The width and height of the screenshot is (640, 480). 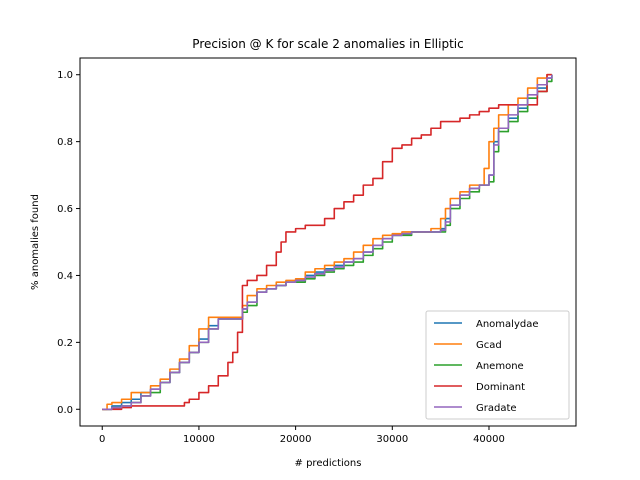 I want to click on legend: Anomalydae Gcad Anemone Dominant Gradate, so click(x=497, y=365).